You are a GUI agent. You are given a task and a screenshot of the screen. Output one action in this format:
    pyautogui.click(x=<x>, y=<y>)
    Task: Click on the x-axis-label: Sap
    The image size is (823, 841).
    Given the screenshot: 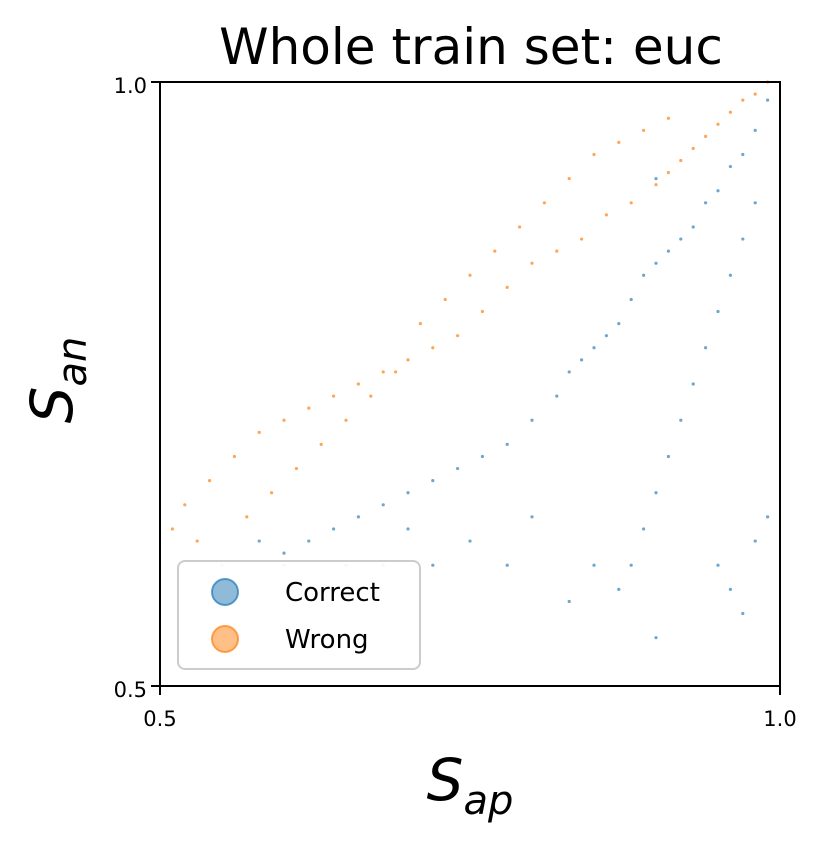 What is the action you would take?
    pyautogui.click(x=470, y=785)
    